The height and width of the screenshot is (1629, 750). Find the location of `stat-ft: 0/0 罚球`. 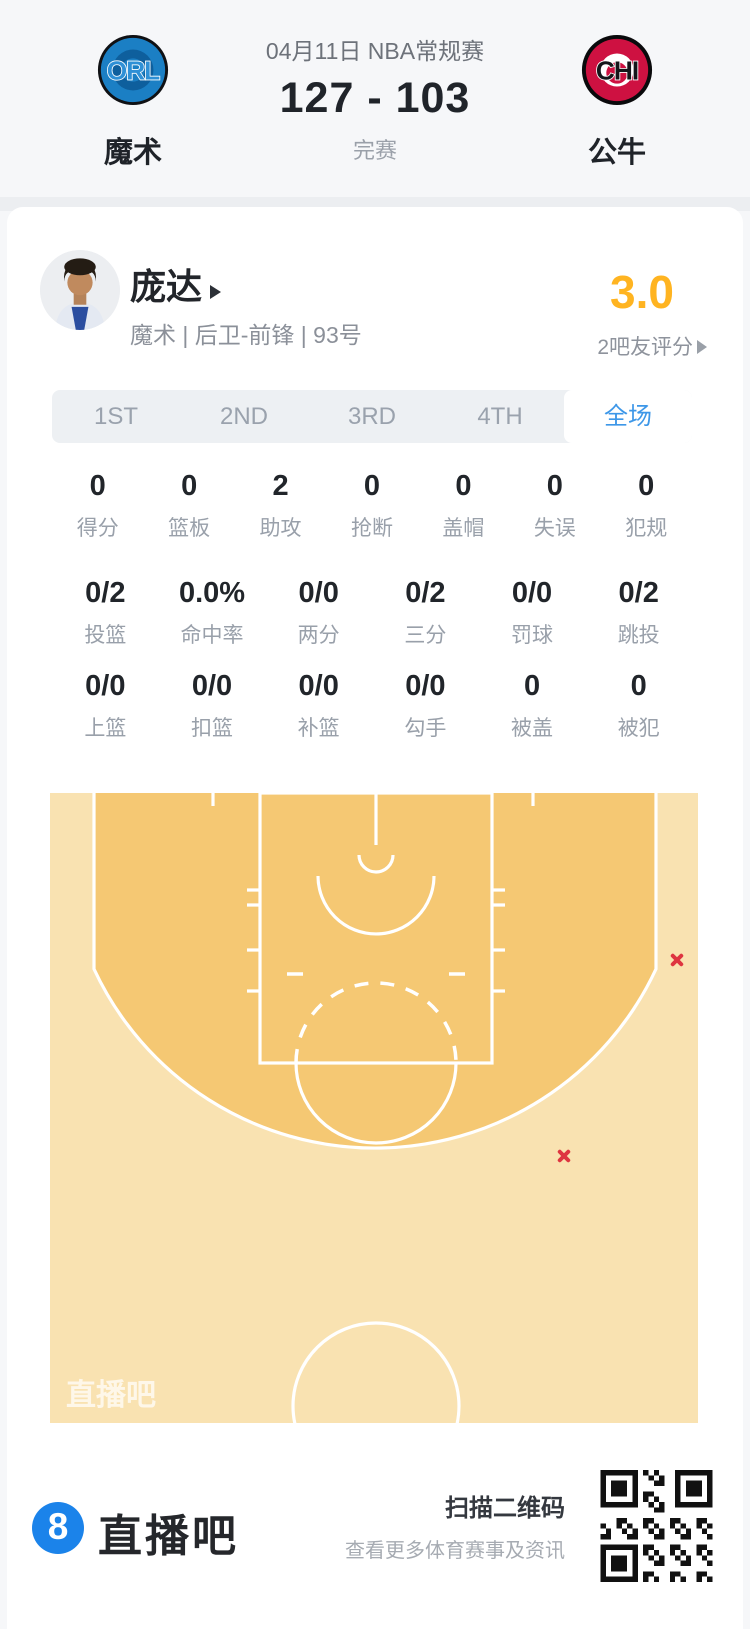

stat-ft: 0/0 罚球 is located at coordinates (532, 612).